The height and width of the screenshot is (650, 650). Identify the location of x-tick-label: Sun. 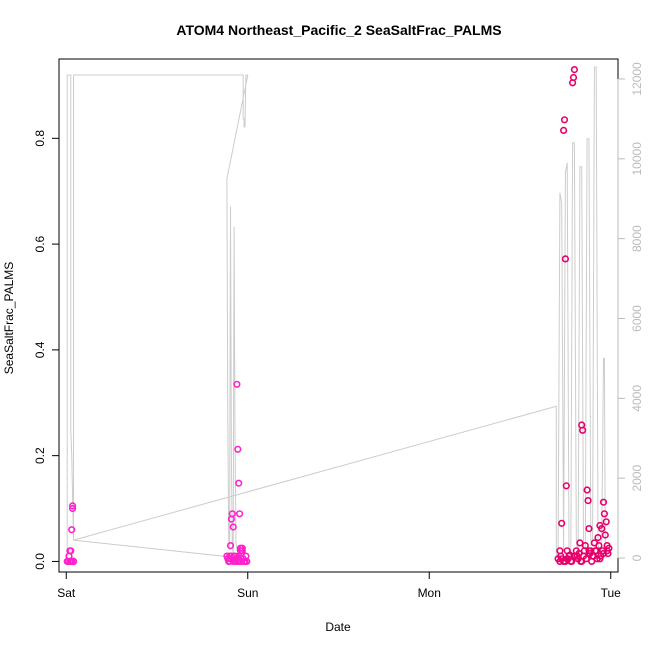
(247, 593).